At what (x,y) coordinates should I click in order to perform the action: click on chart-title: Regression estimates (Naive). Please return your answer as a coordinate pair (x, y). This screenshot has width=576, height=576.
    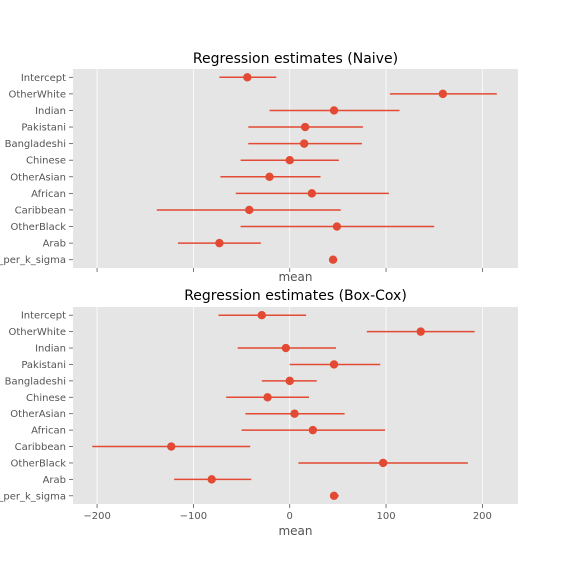
    Looking at the image, I should click on (295, 59).